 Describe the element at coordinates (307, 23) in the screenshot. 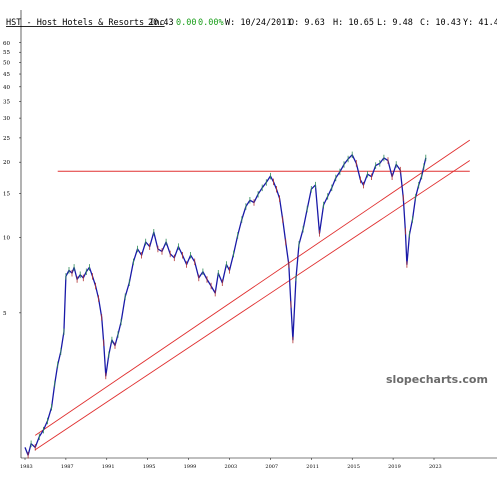

I see `open-readout: O: 9.63` at that location.